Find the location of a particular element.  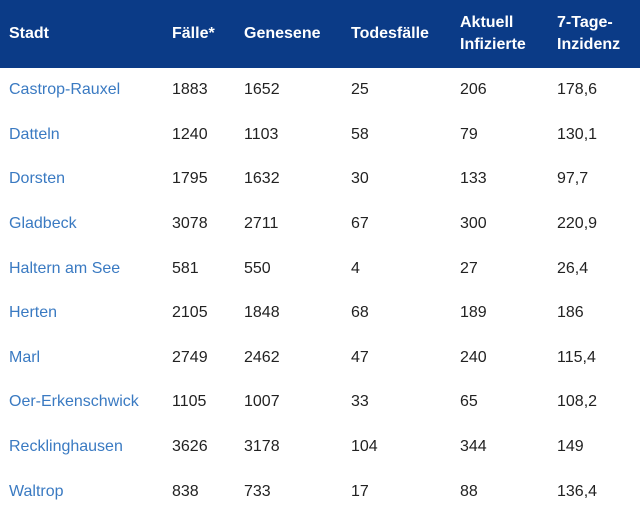

inzidenz-cell: 97,7 is located at coordinates (573, 179).